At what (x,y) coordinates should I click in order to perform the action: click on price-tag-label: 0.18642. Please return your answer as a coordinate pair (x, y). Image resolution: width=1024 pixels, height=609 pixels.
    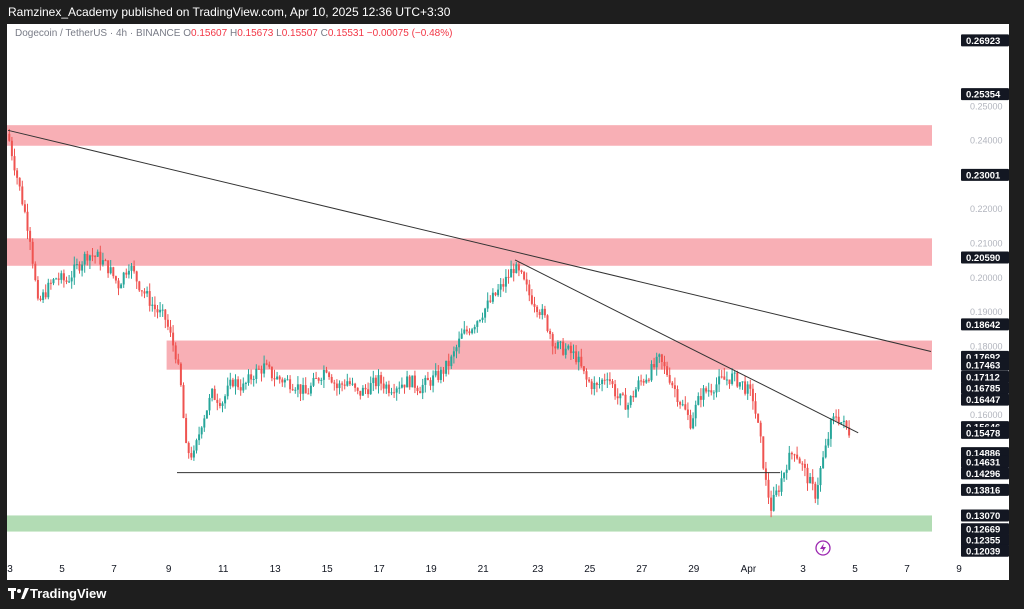
    Looking at the image, I should click on (983, 325).